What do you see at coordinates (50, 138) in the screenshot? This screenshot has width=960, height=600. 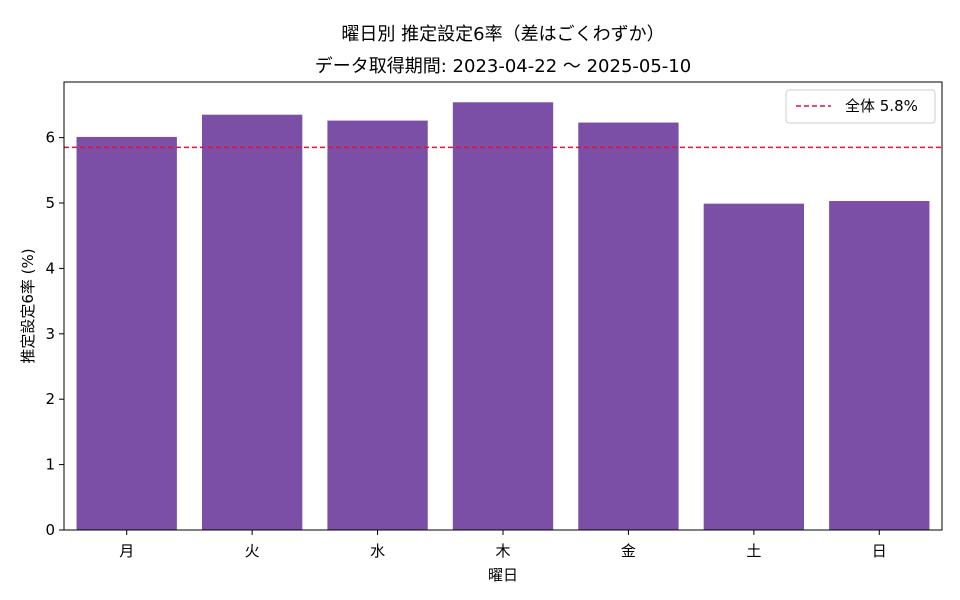 I see `y-tick-label: 6` at bounding box center [50, 138].